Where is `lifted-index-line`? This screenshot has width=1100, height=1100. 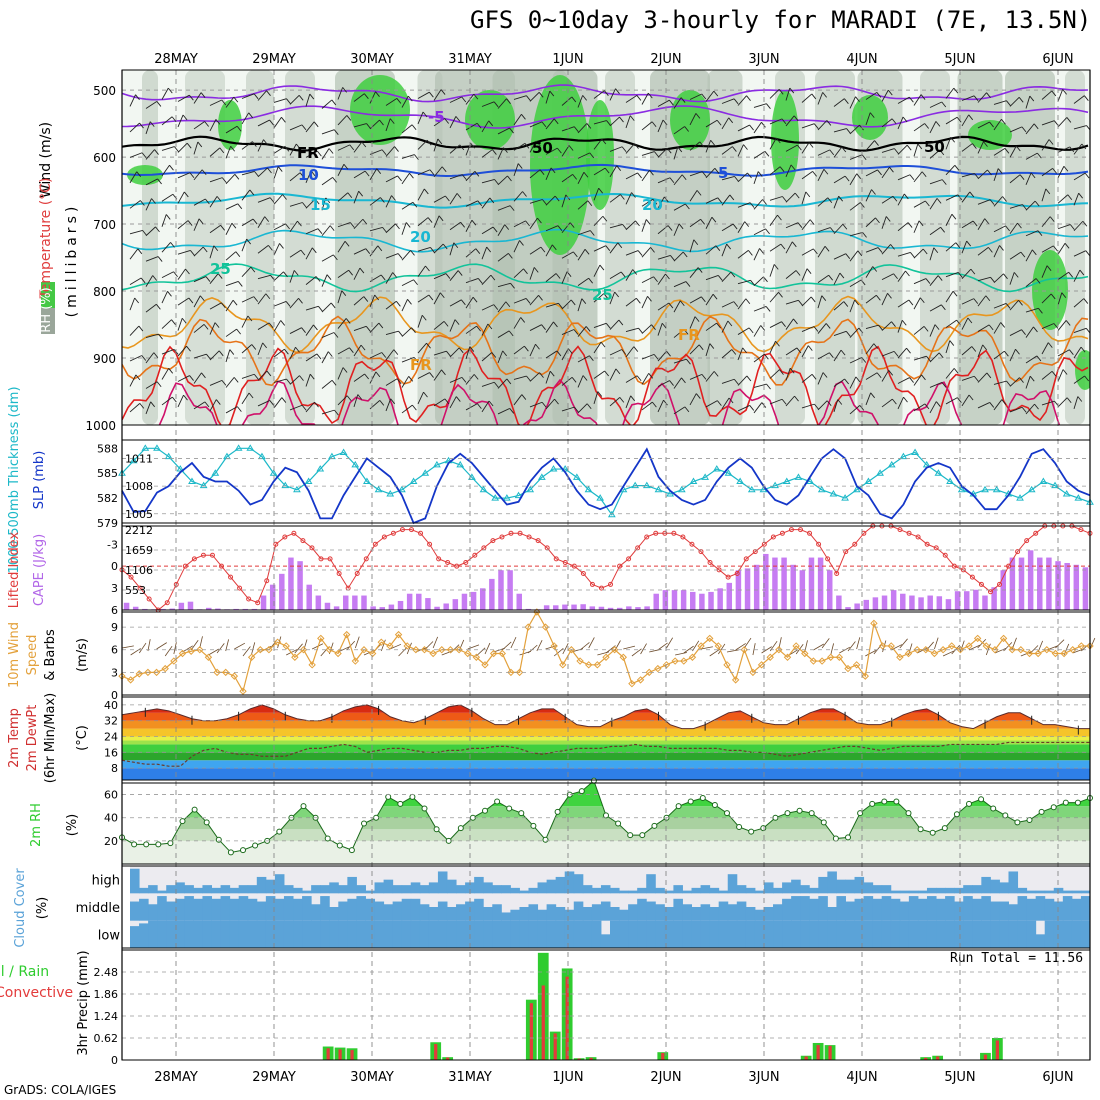 lifted-index-line is located at coordinates (606, 568).